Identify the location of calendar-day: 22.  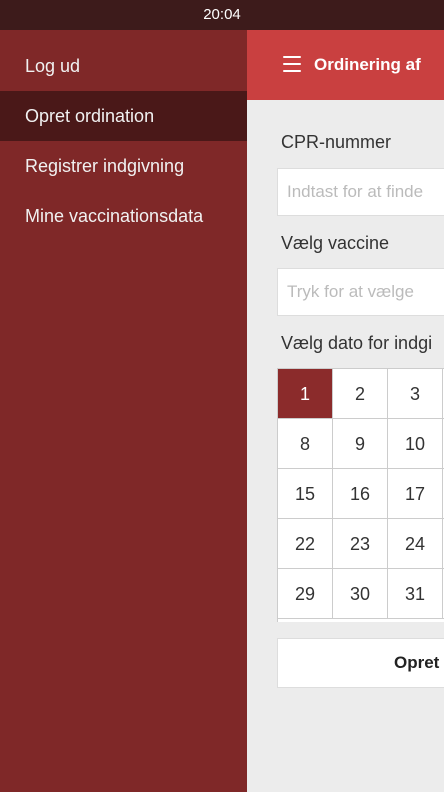
(305, 544).